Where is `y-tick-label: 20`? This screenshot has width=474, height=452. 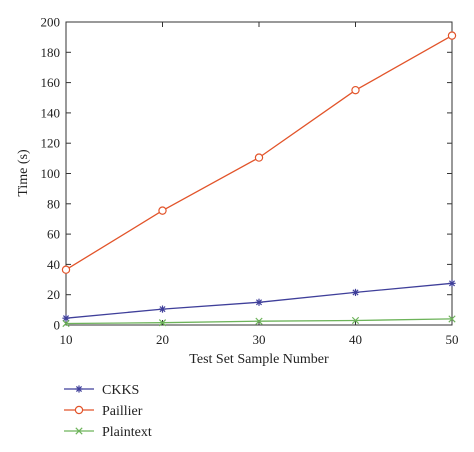 y-tick-label: 20 is located at coordinates (53, 294).